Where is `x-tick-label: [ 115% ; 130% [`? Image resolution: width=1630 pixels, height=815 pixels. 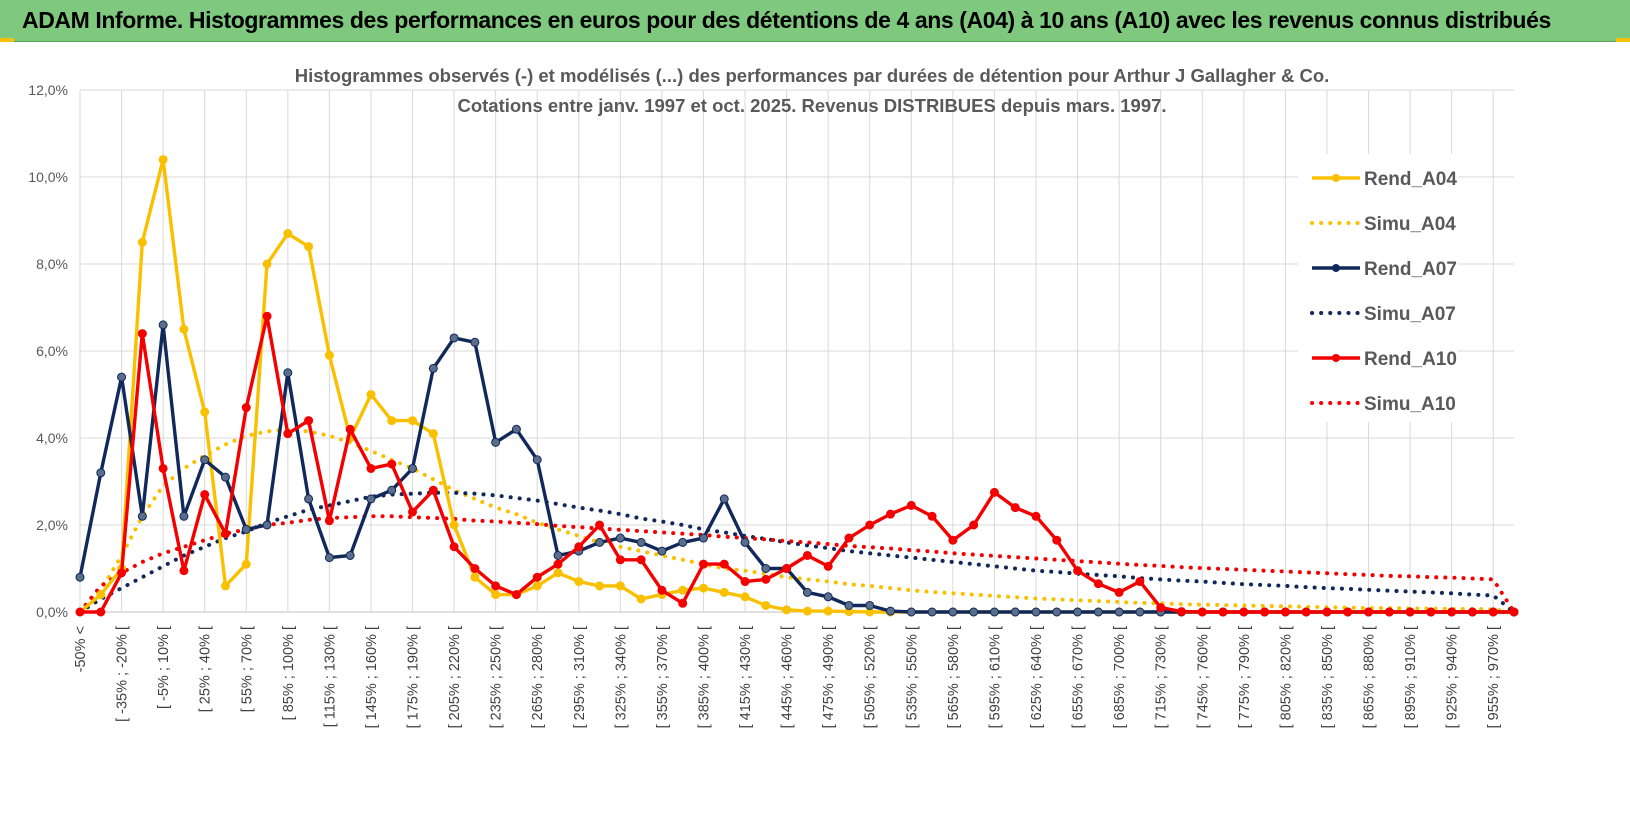
x-tick-label: [ 115% ; 130% [ is located at coordinates (330, 676).